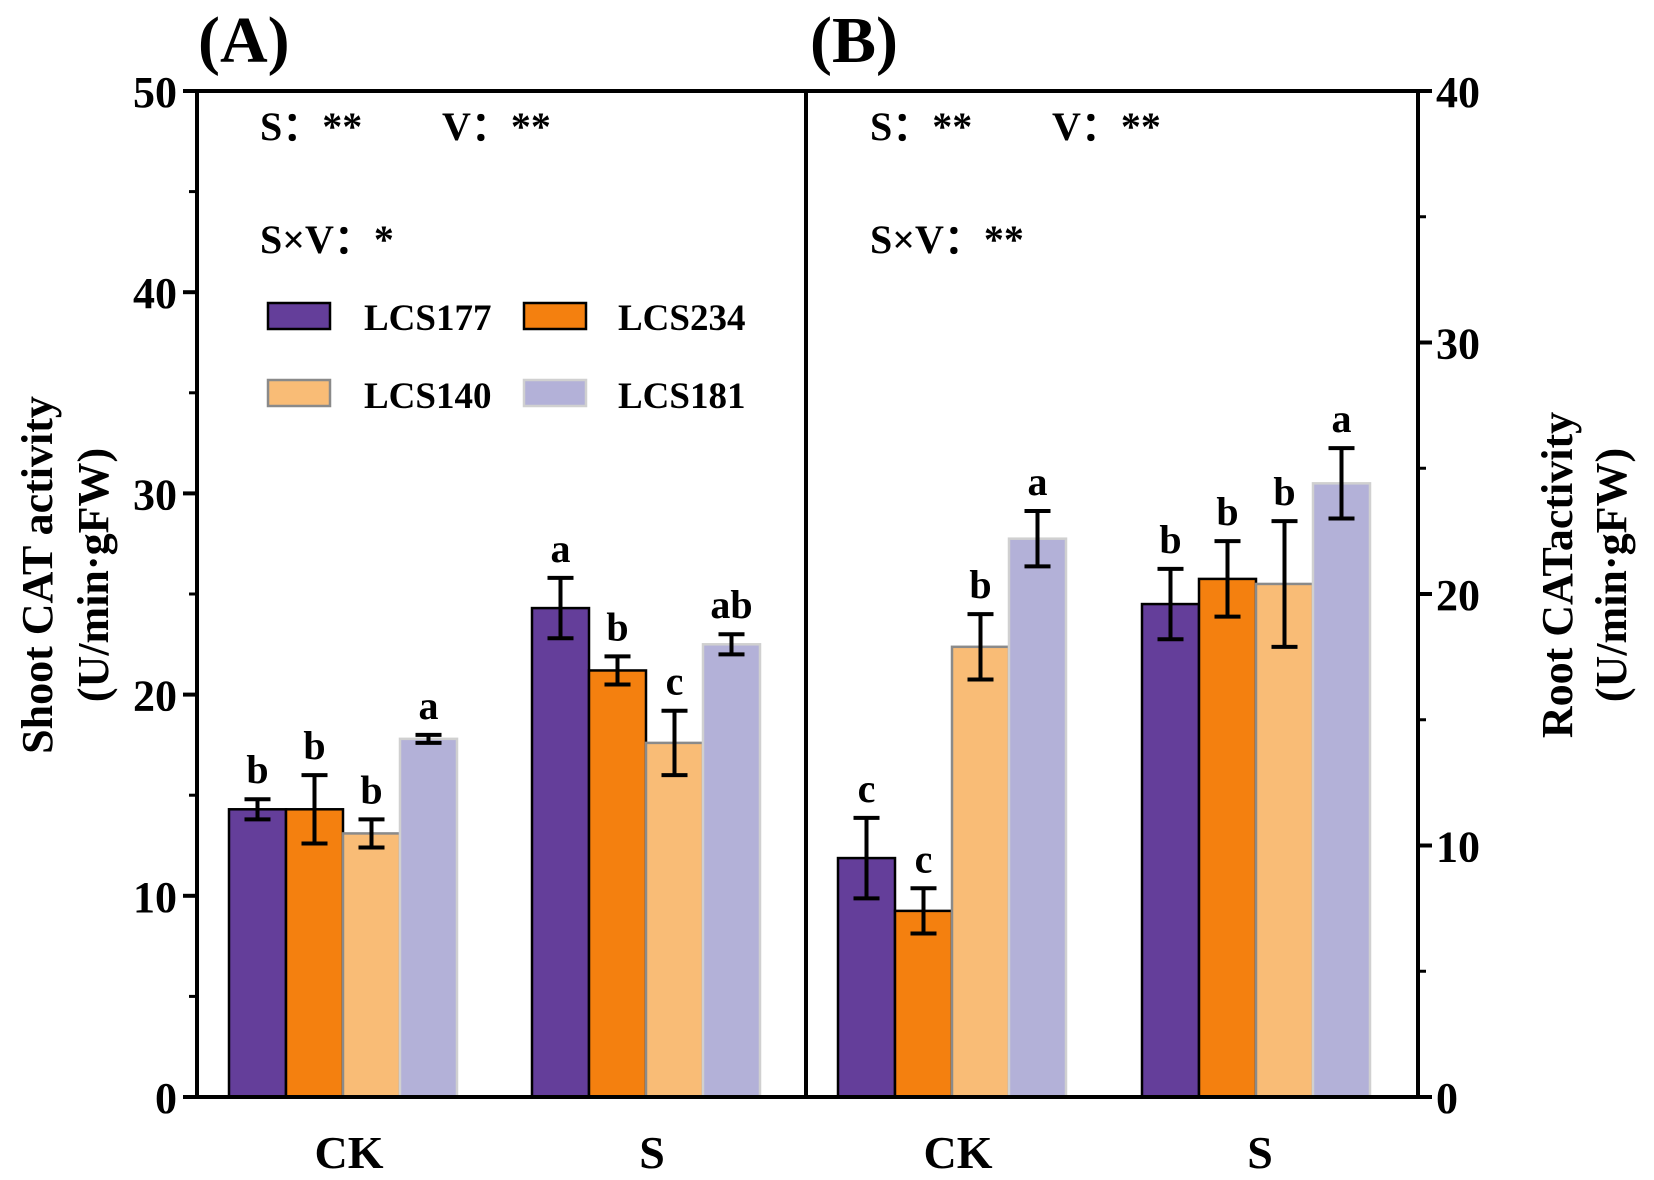  Describe the element at coordinates (155, 293) in the screenshot. I see `y-tick-label-a: 40` at that location.